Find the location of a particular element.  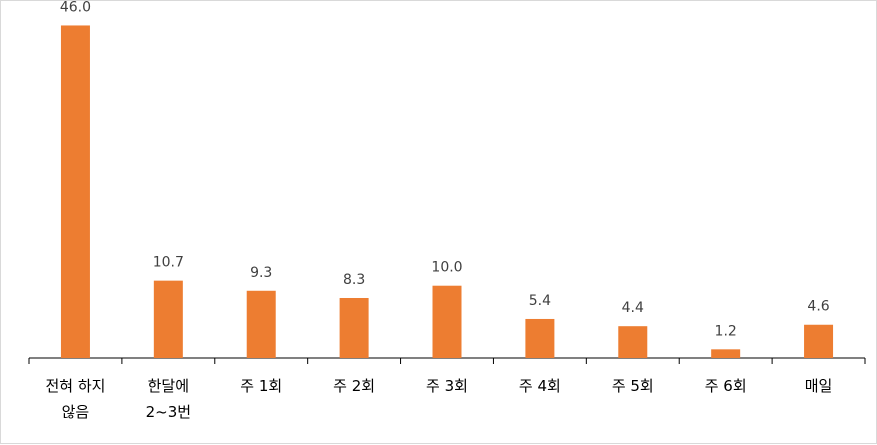

data-label: 10.0 is located at coordinates (446, 268).